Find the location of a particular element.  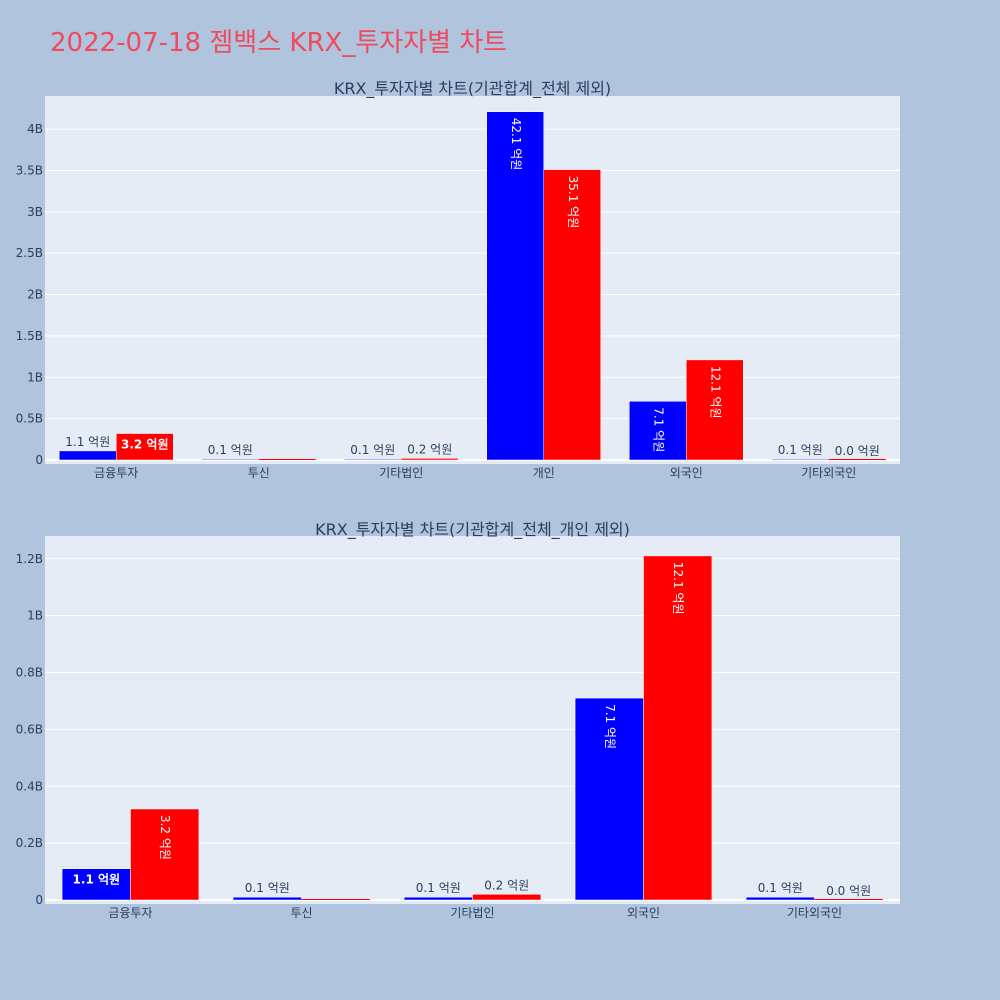

y-tick-label: 0.4B is located at coordinates (29, 786).